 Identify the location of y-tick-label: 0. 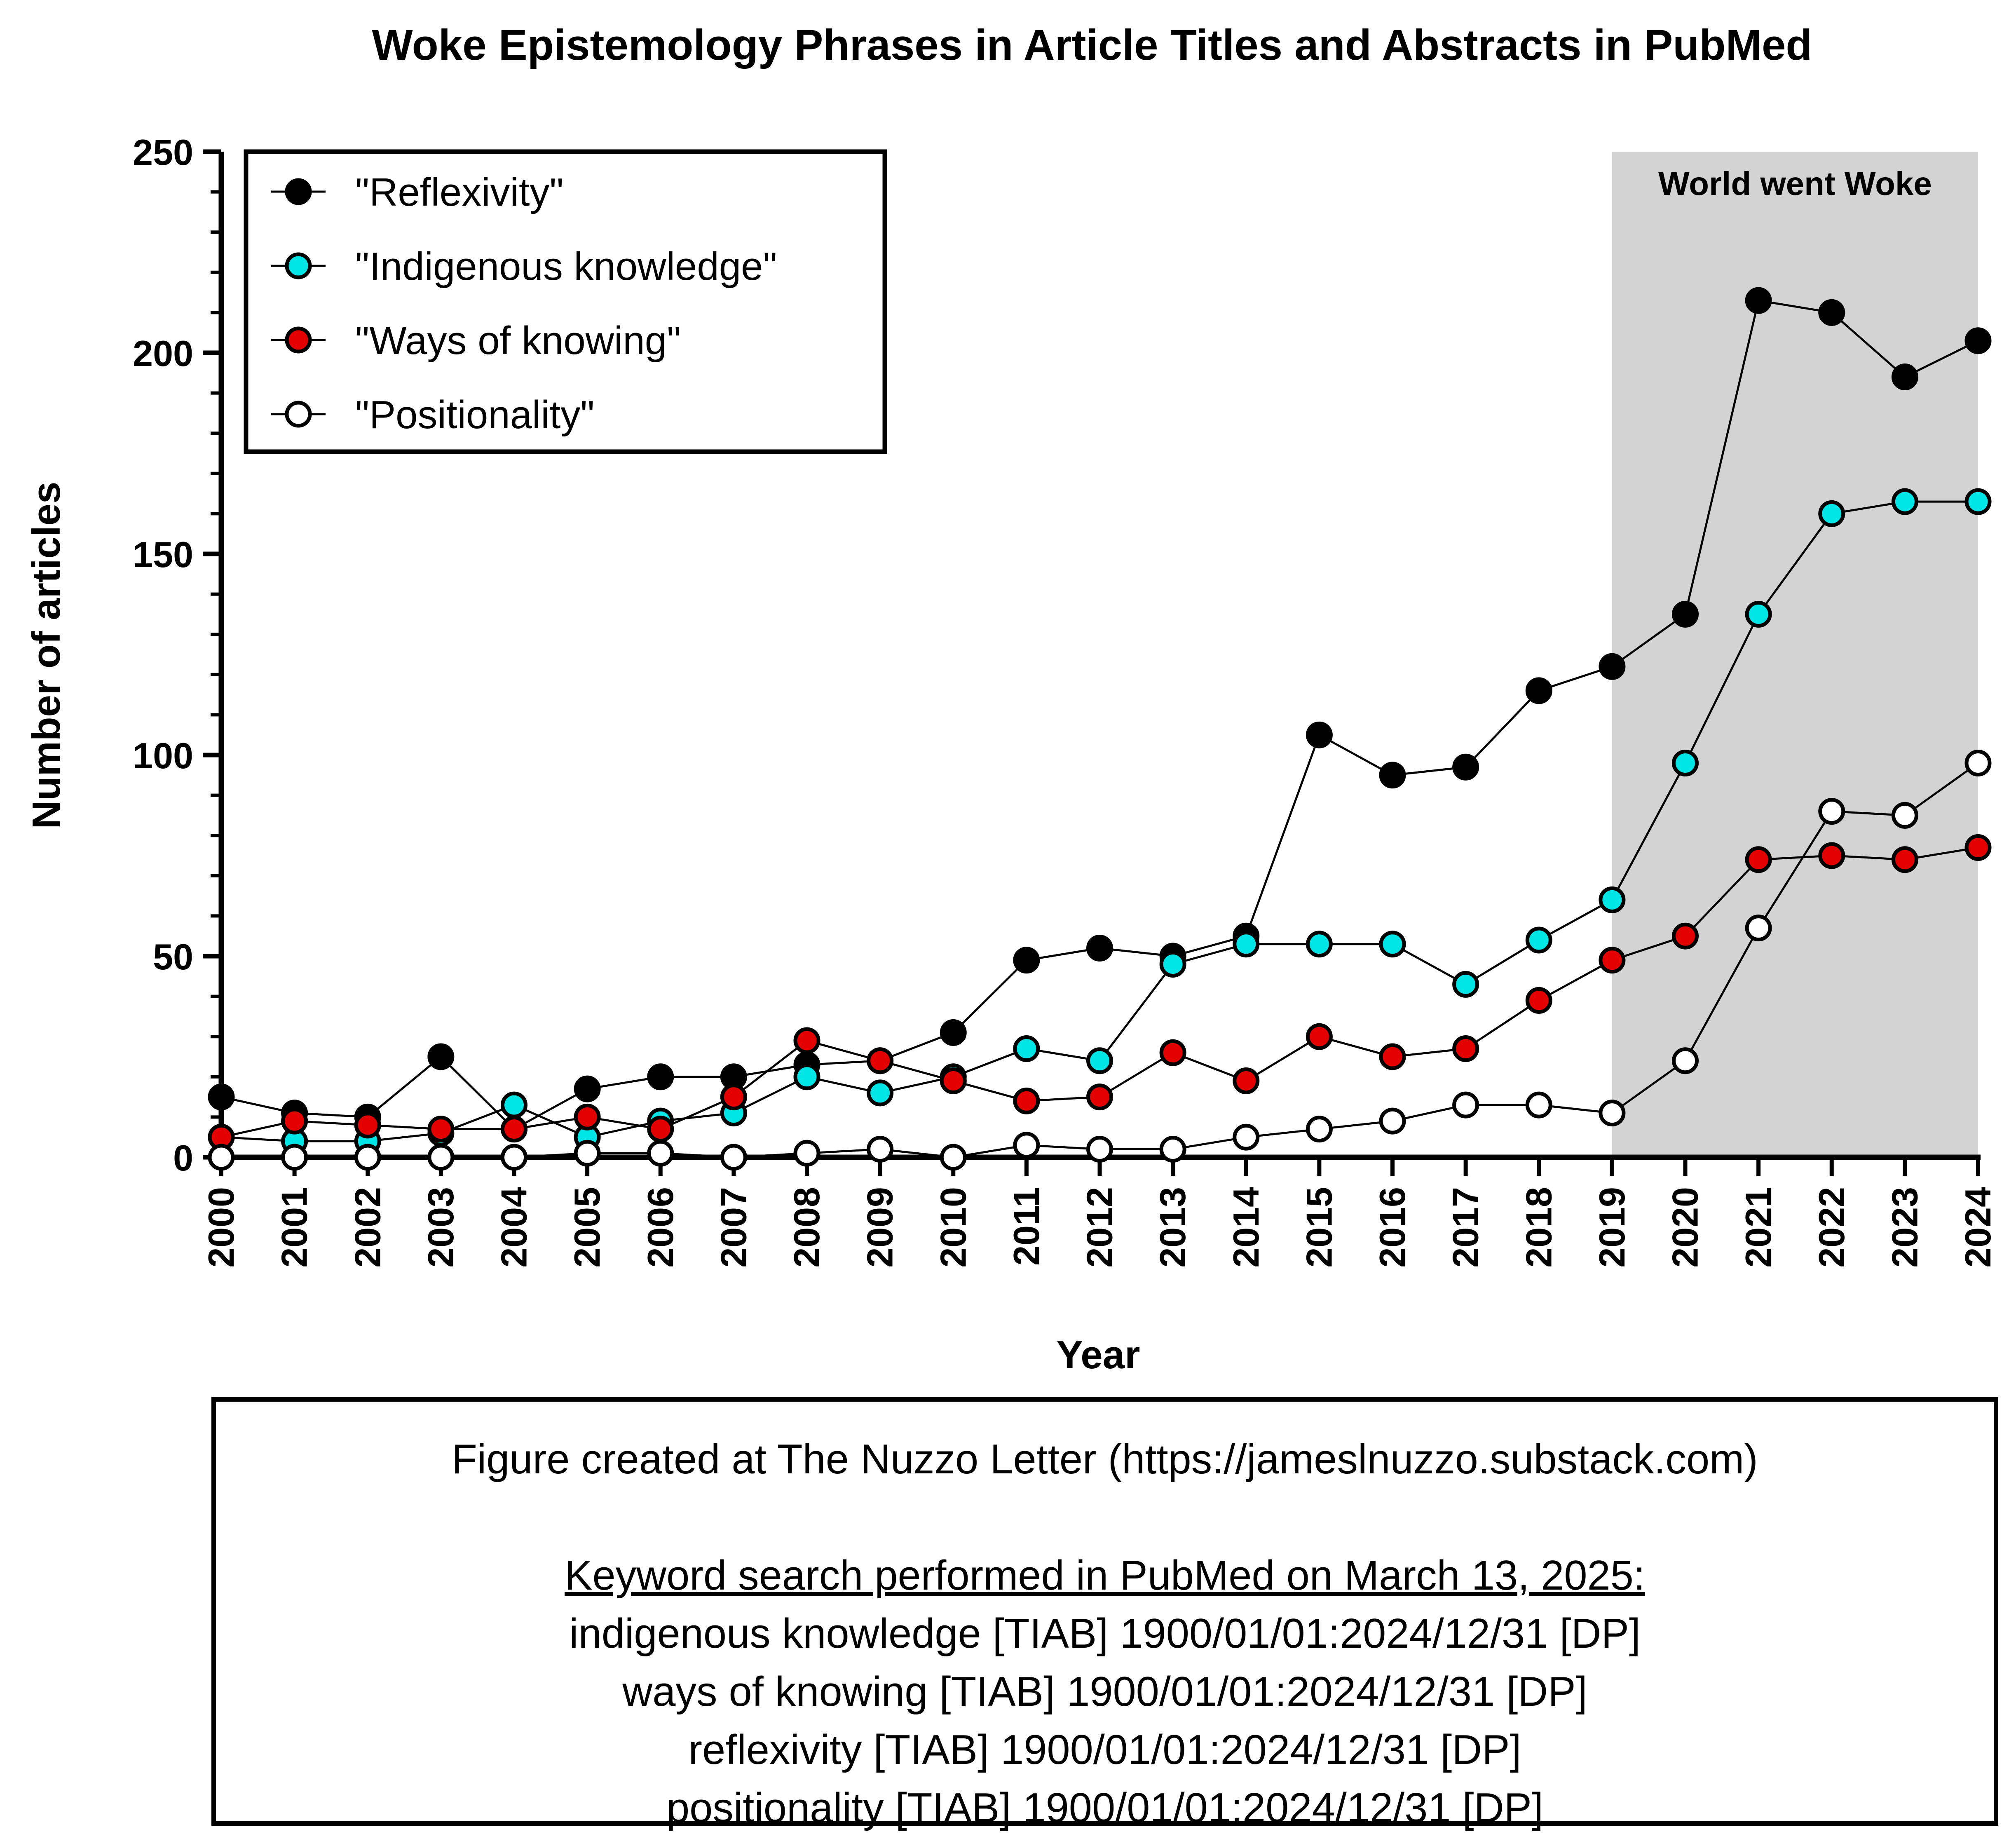
(183, 1157).